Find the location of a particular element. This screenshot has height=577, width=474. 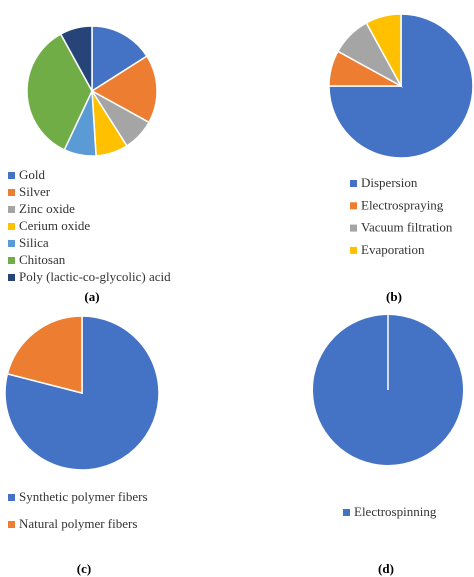

legend-label: Electrospinning is located at coordinates (395, 511).